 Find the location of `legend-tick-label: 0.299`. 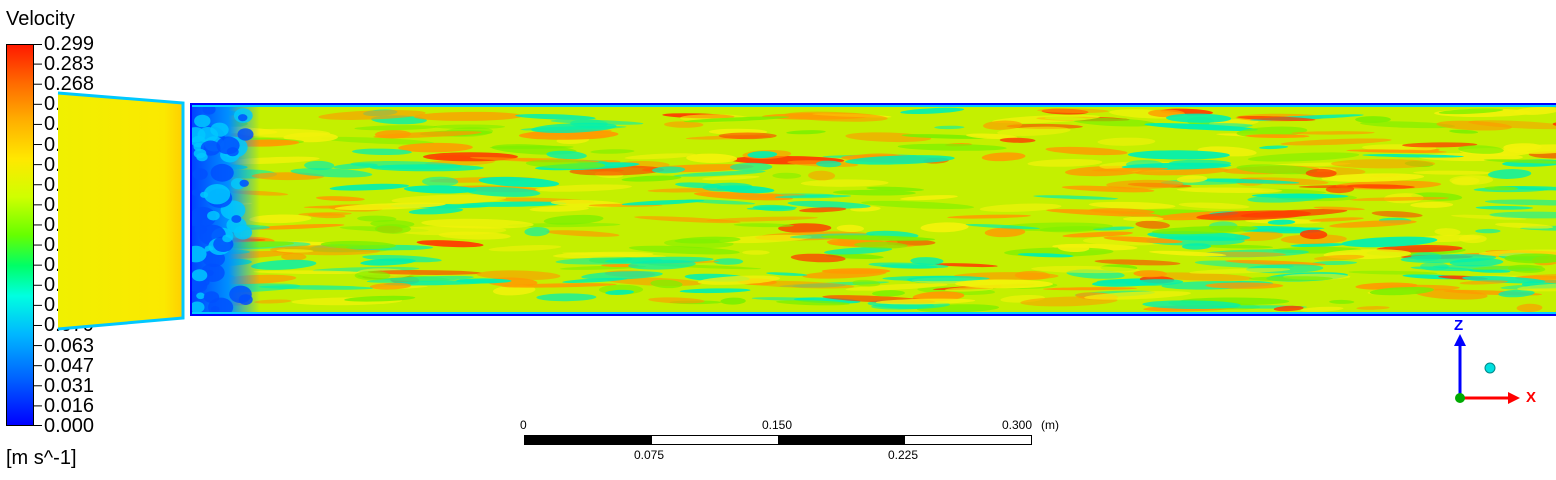

legend-tick-label: 0.299 is located at coordinates (69, 44).